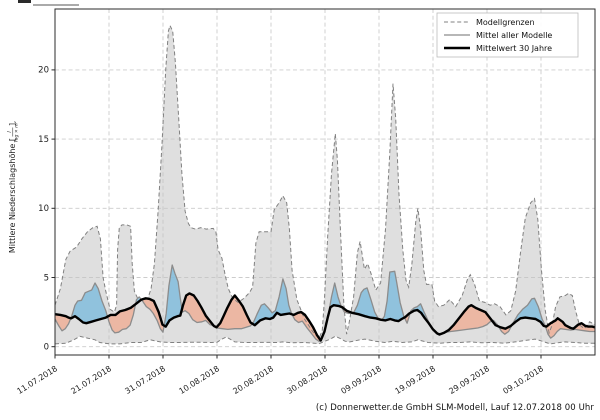  I want to click on mean-30y-line, so click(325, 317).